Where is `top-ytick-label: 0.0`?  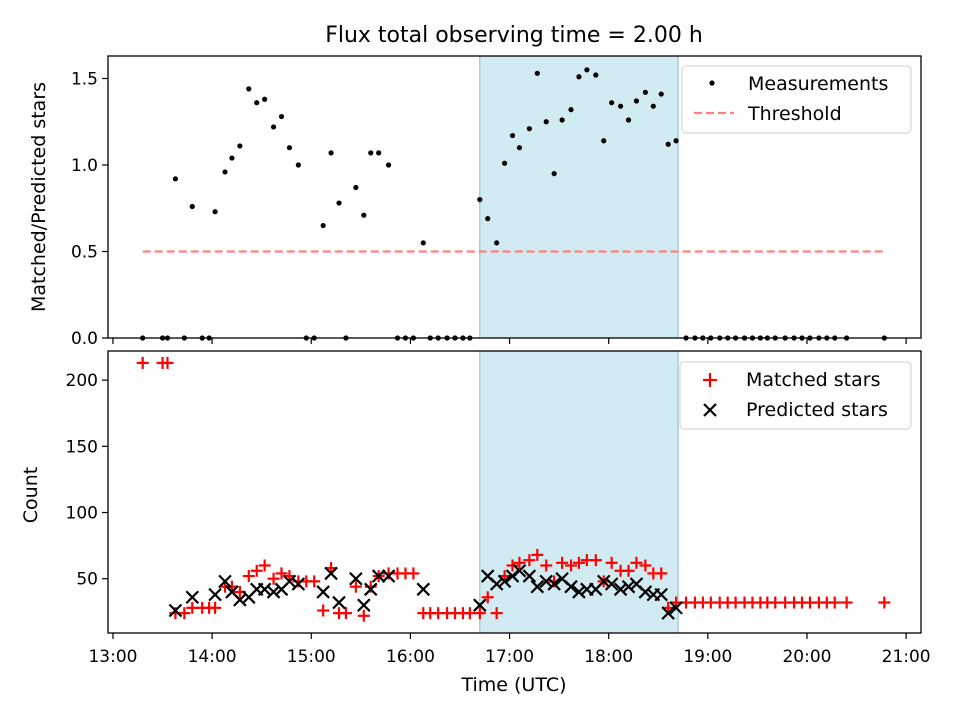 top-ytick-label: 0.0 is located at coordinates (84, 339).